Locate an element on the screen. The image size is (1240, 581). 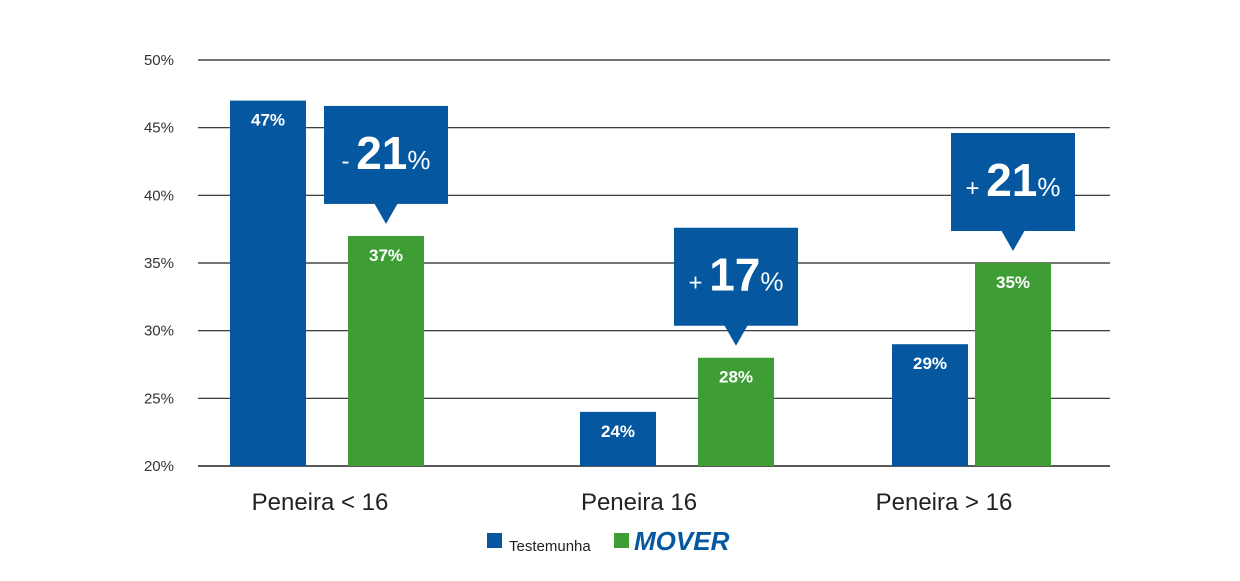
x-category-label: Peneira > 16 is located at coordinates (944, 502).